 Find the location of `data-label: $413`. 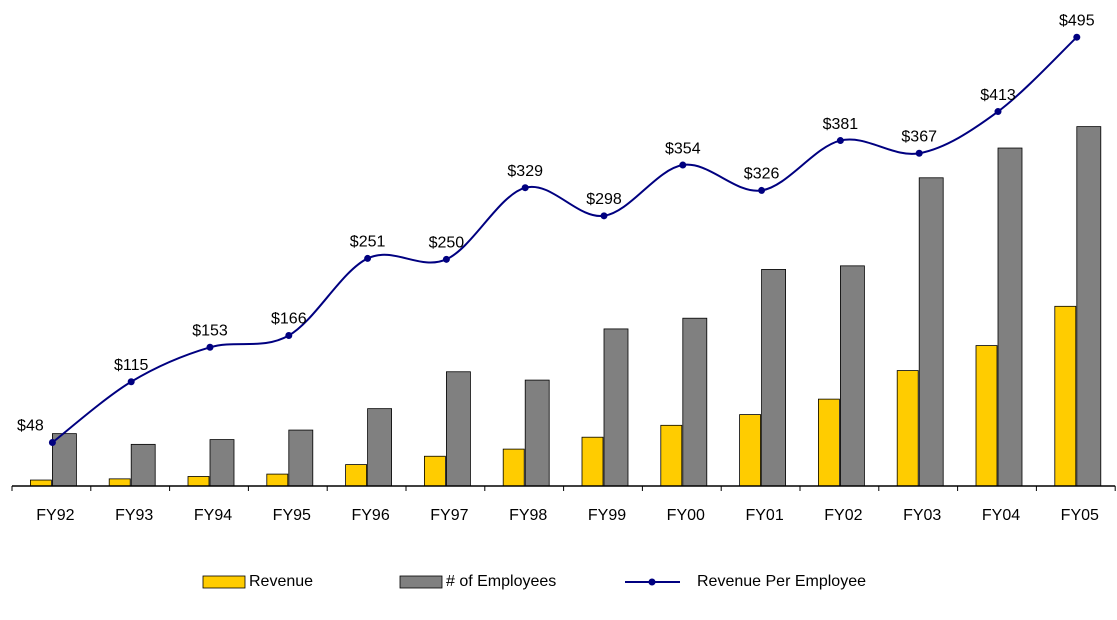

data-label: $413 is located at coordinates (998, 95).